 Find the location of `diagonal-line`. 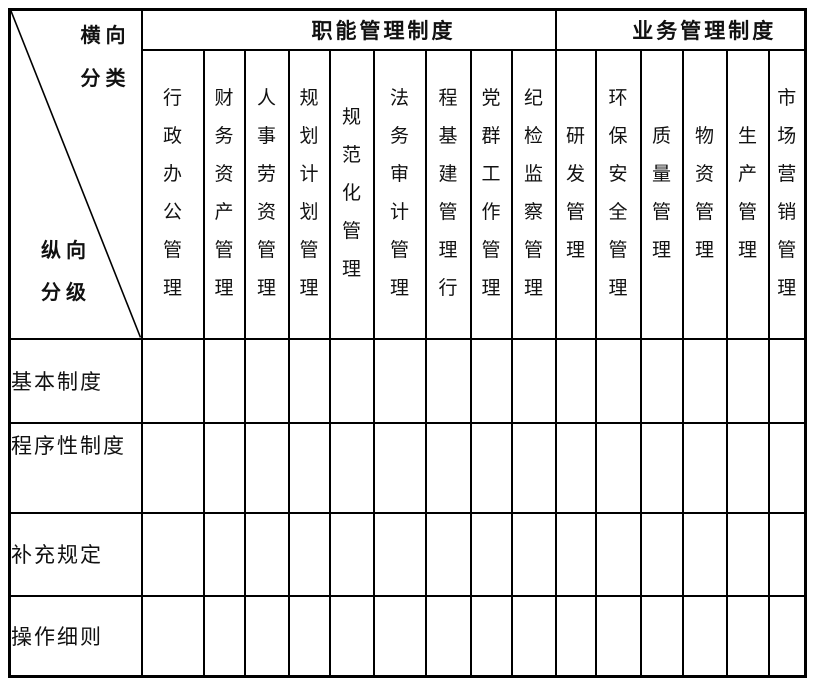

diagonal-line is located at coordinates (76, 174).